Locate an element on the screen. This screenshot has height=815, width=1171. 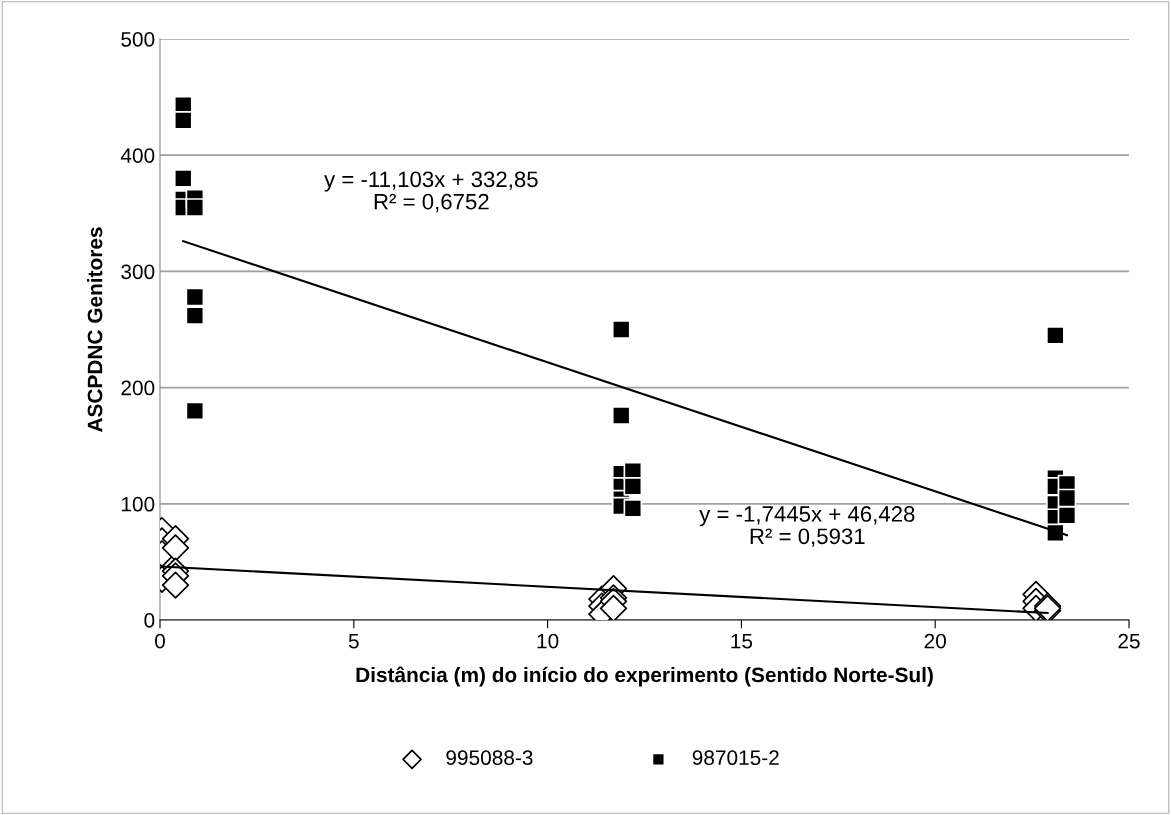
x-tick-label: 25 is located at coordinates (1129, 641).